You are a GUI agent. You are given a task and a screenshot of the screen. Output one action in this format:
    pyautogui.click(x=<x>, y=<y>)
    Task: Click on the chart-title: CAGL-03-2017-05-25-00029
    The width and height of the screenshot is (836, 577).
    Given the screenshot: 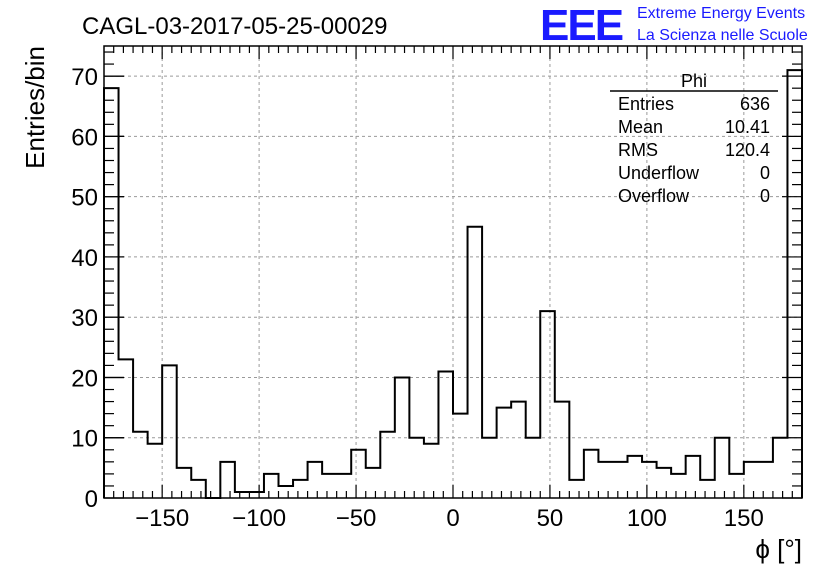 What is the action you would take?
    pyautogui.click(x=235, y=26)
    